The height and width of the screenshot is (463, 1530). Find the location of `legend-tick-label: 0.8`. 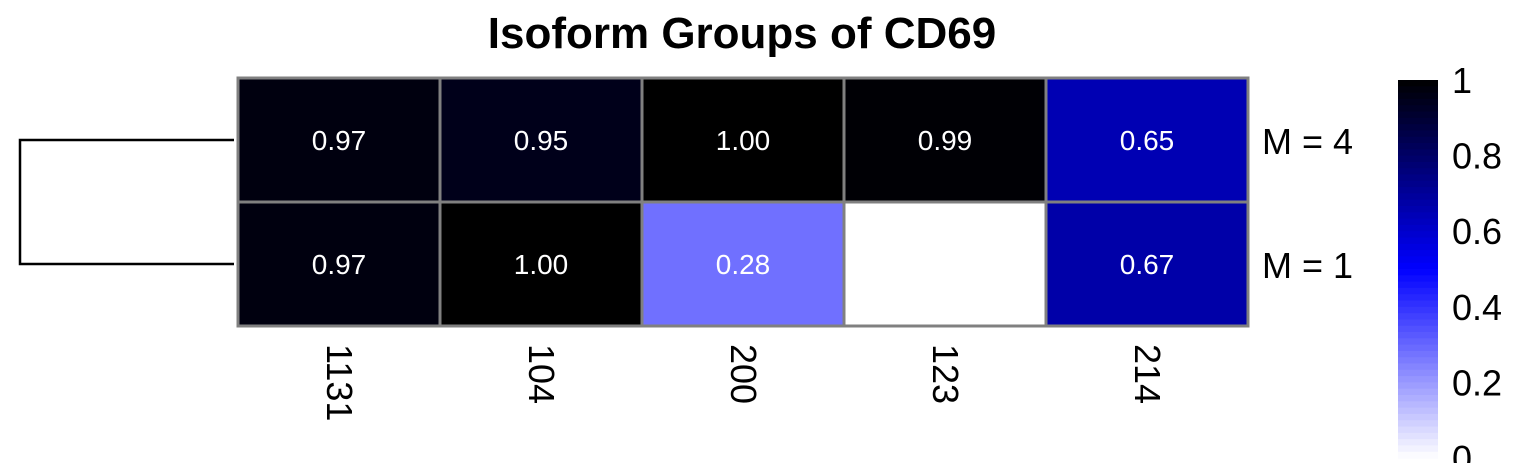

legend-tick-label: 0.8 is located at coordinates (1477, 156).